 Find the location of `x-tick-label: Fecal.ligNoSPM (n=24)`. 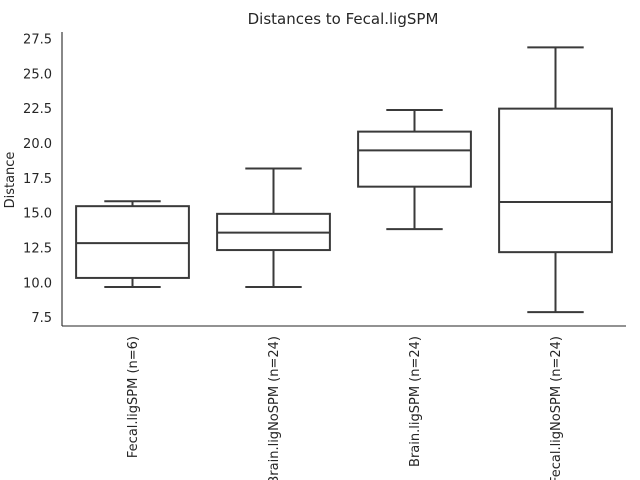

x-tick-label: Fecal.ligNoSPM (n=24) is located at coordinates (556, 408).